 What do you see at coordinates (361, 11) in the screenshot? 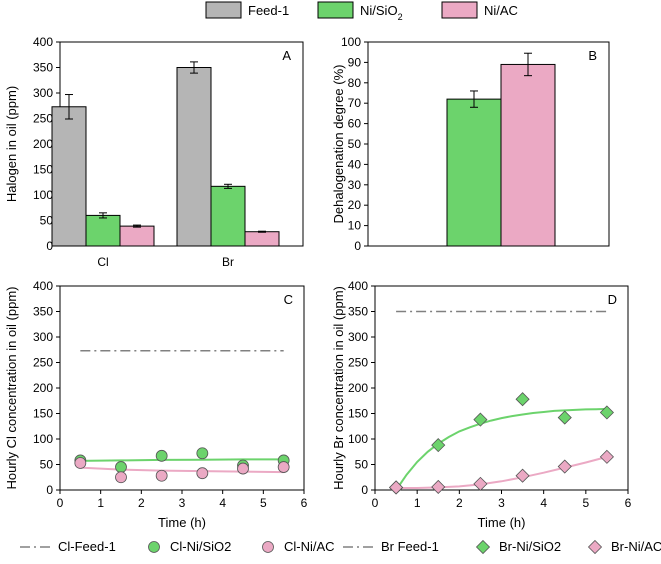
I see `top-legend: Feed-1 Ni/SiO2 Ni/AC` at bounding box center [361, 11].